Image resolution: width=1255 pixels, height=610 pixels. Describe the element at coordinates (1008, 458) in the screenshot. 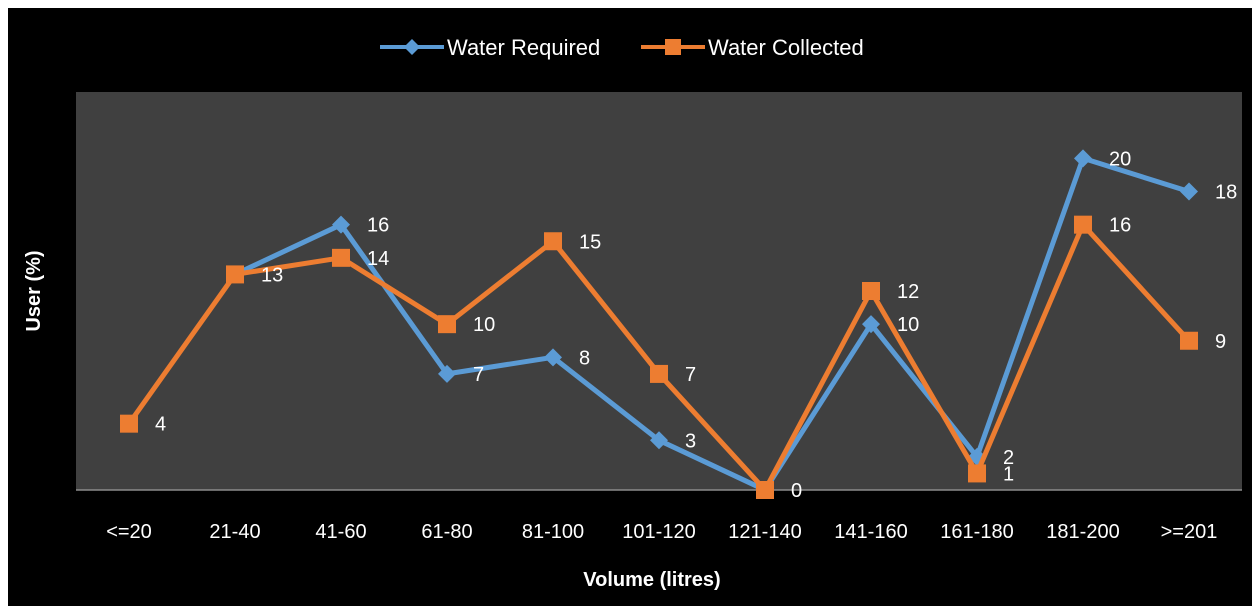

I see `data-label-water-required: 2` at that location.